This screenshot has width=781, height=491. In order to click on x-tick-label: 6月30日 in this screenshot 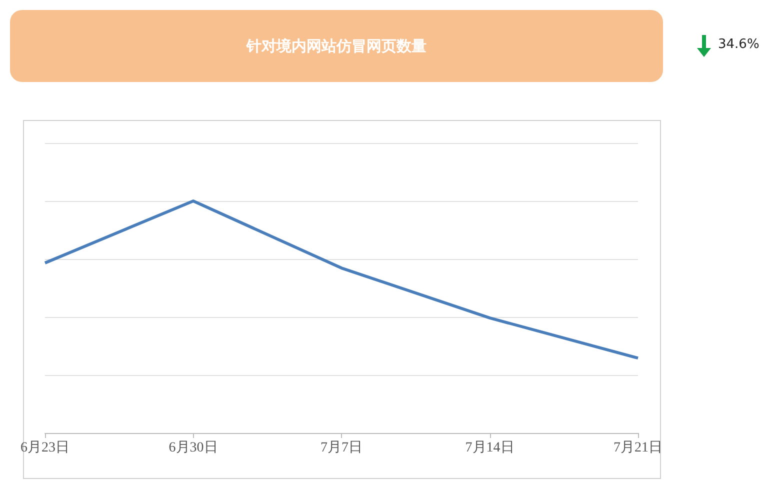, I will do `click(193, 448)`.